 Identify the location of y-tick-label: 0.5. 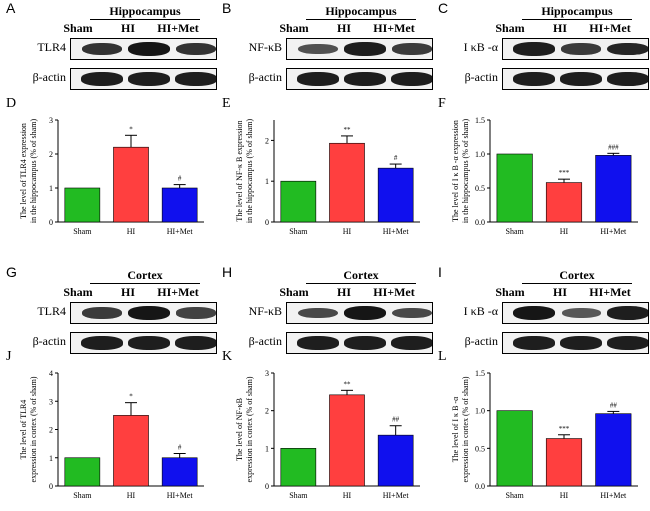
(480, 188).